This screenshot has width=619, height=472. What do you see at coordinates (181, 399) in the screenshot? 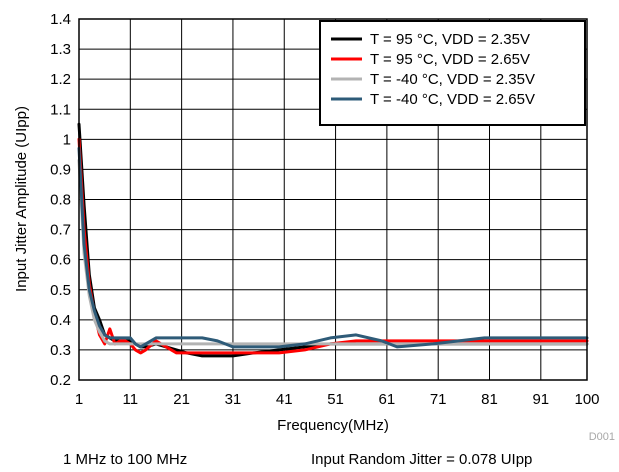
I see `x-tick-label: 21` at bounding box center [181, 399].